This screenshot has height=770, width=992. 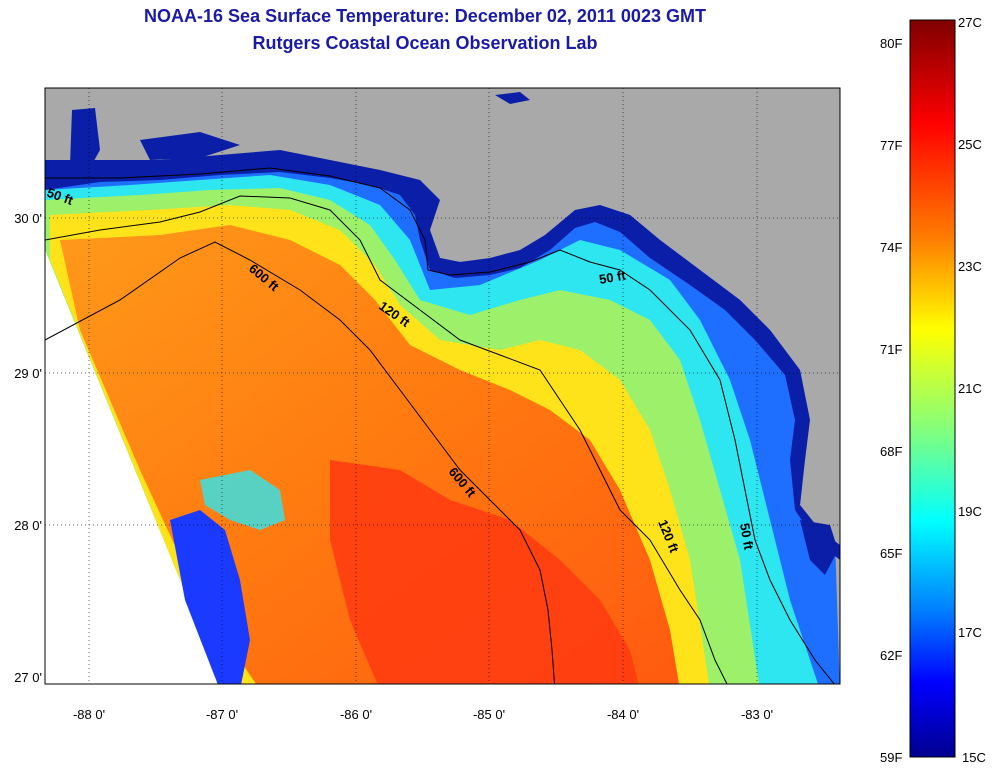 What do you see at coordinates (242, 500) in the screenshot?
I see `cool-eddy-edge` at bounding box center [242, 500].